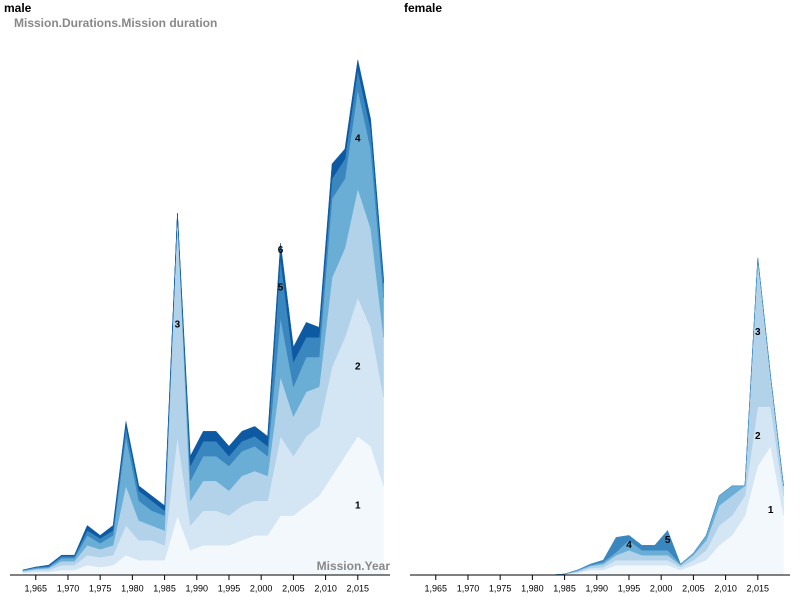 The height and width of the screenshot is (596, 800). Describe the element at coordinates (423, 8) in the screenshot. I see `panel-title: female` at that location.